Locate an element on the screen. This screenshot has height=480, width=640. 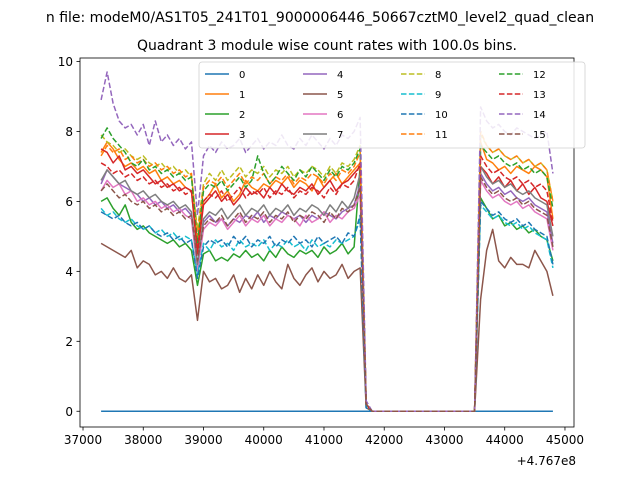
legend-label-1: 1 is located at coordinates (242, 95).